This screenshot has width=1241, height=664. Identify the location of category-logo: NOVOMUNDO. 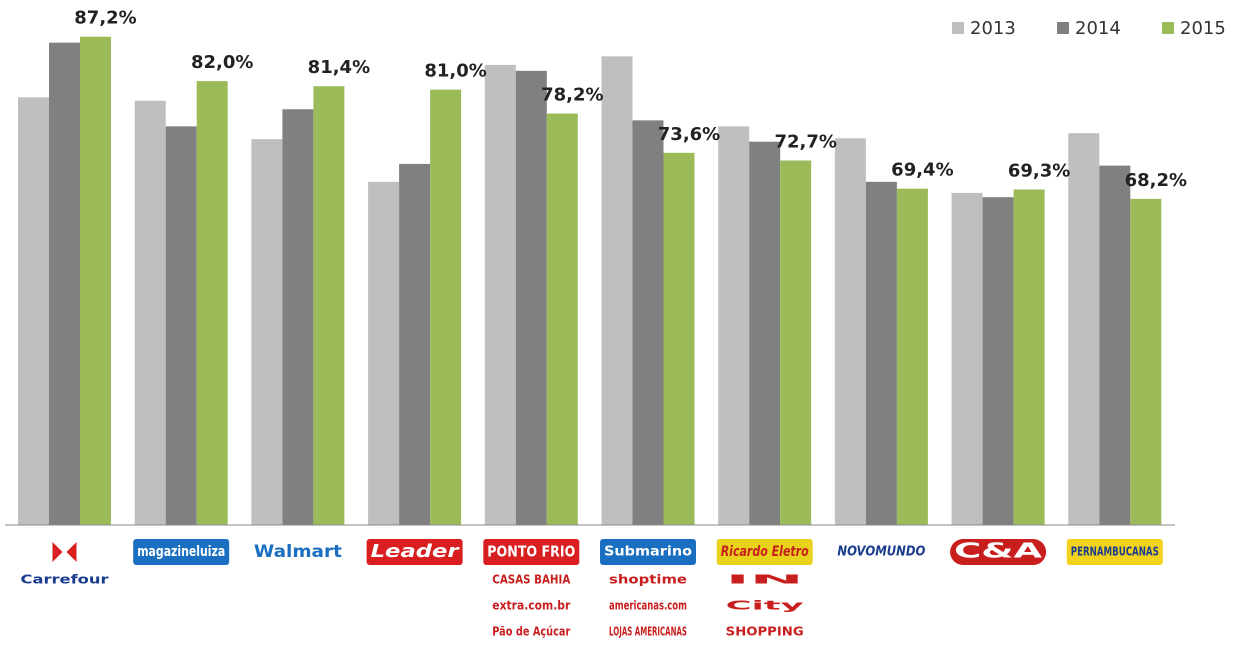
(881, 552).